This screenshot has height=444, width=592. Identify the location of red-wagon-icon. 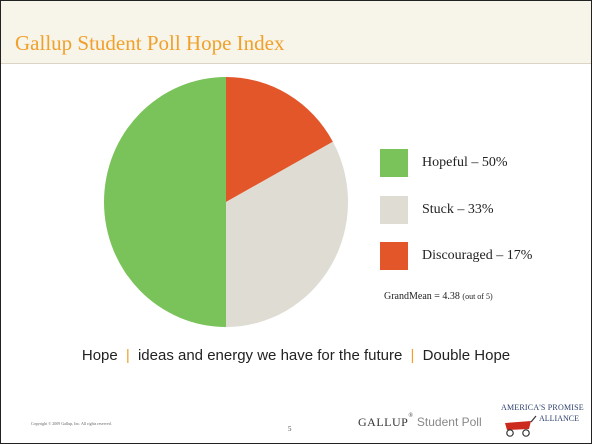
(521, 426).